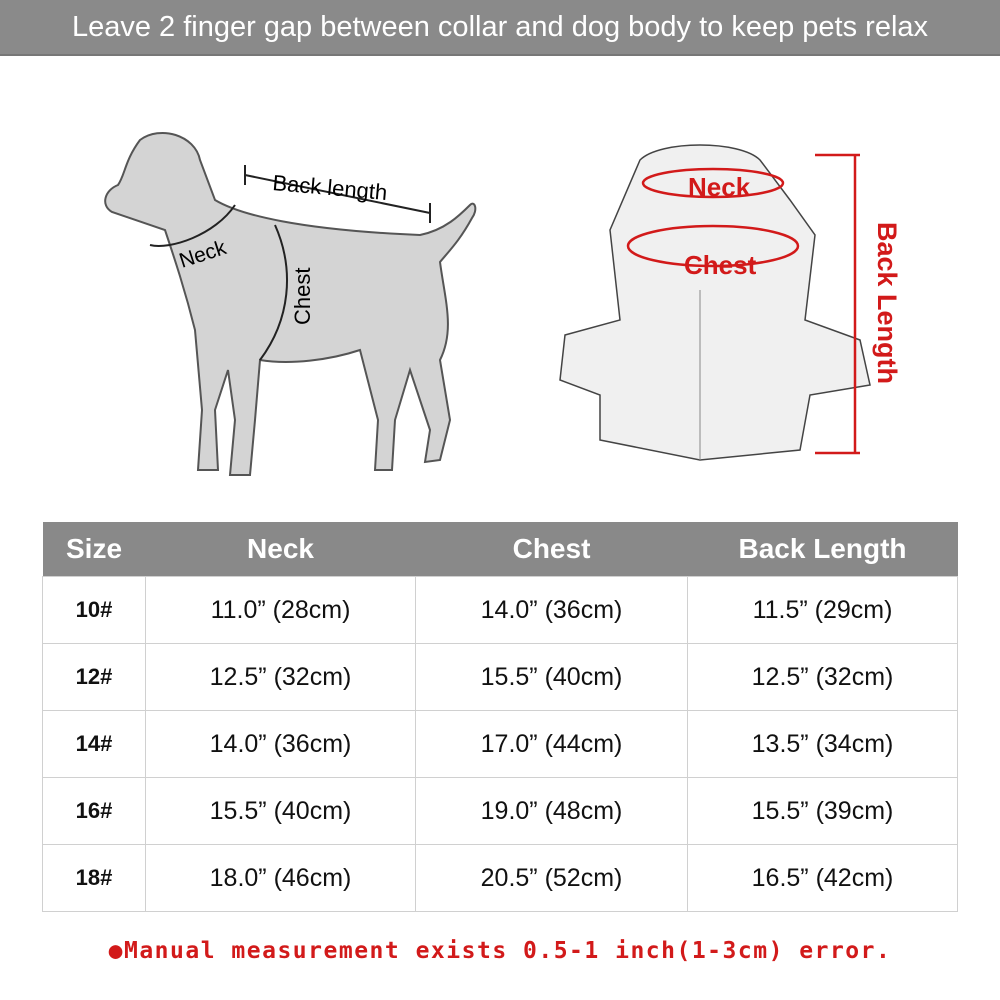 The image size is (1000, 1000). Describe the element at coordinates (551, 677) in the screenshot. I see `chest-cell: 15.5” (40cm)` at that location.